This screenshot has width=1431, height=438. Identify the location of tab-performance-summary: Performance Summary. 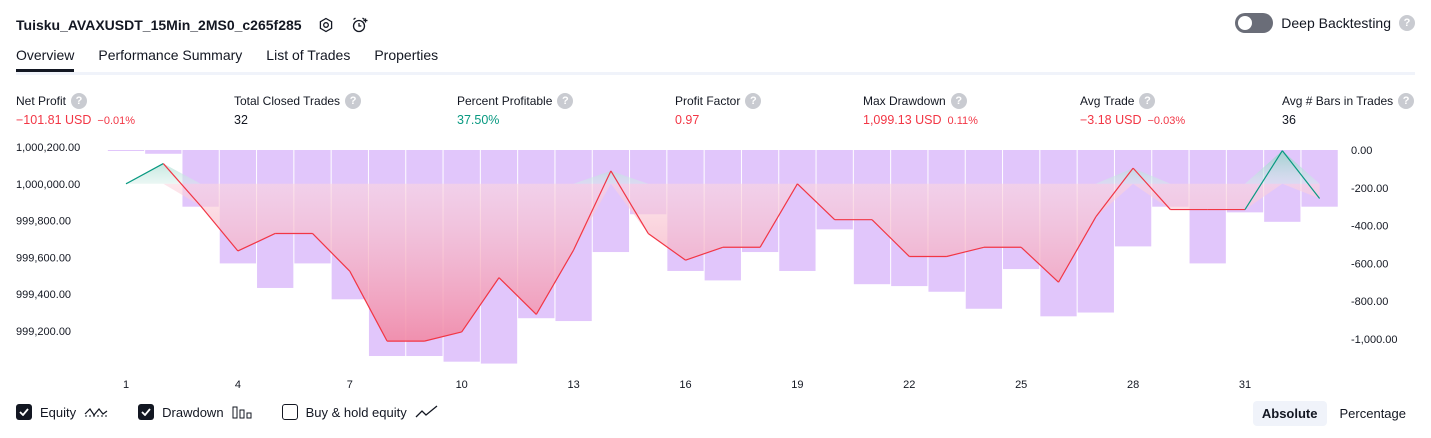
(170, 55).